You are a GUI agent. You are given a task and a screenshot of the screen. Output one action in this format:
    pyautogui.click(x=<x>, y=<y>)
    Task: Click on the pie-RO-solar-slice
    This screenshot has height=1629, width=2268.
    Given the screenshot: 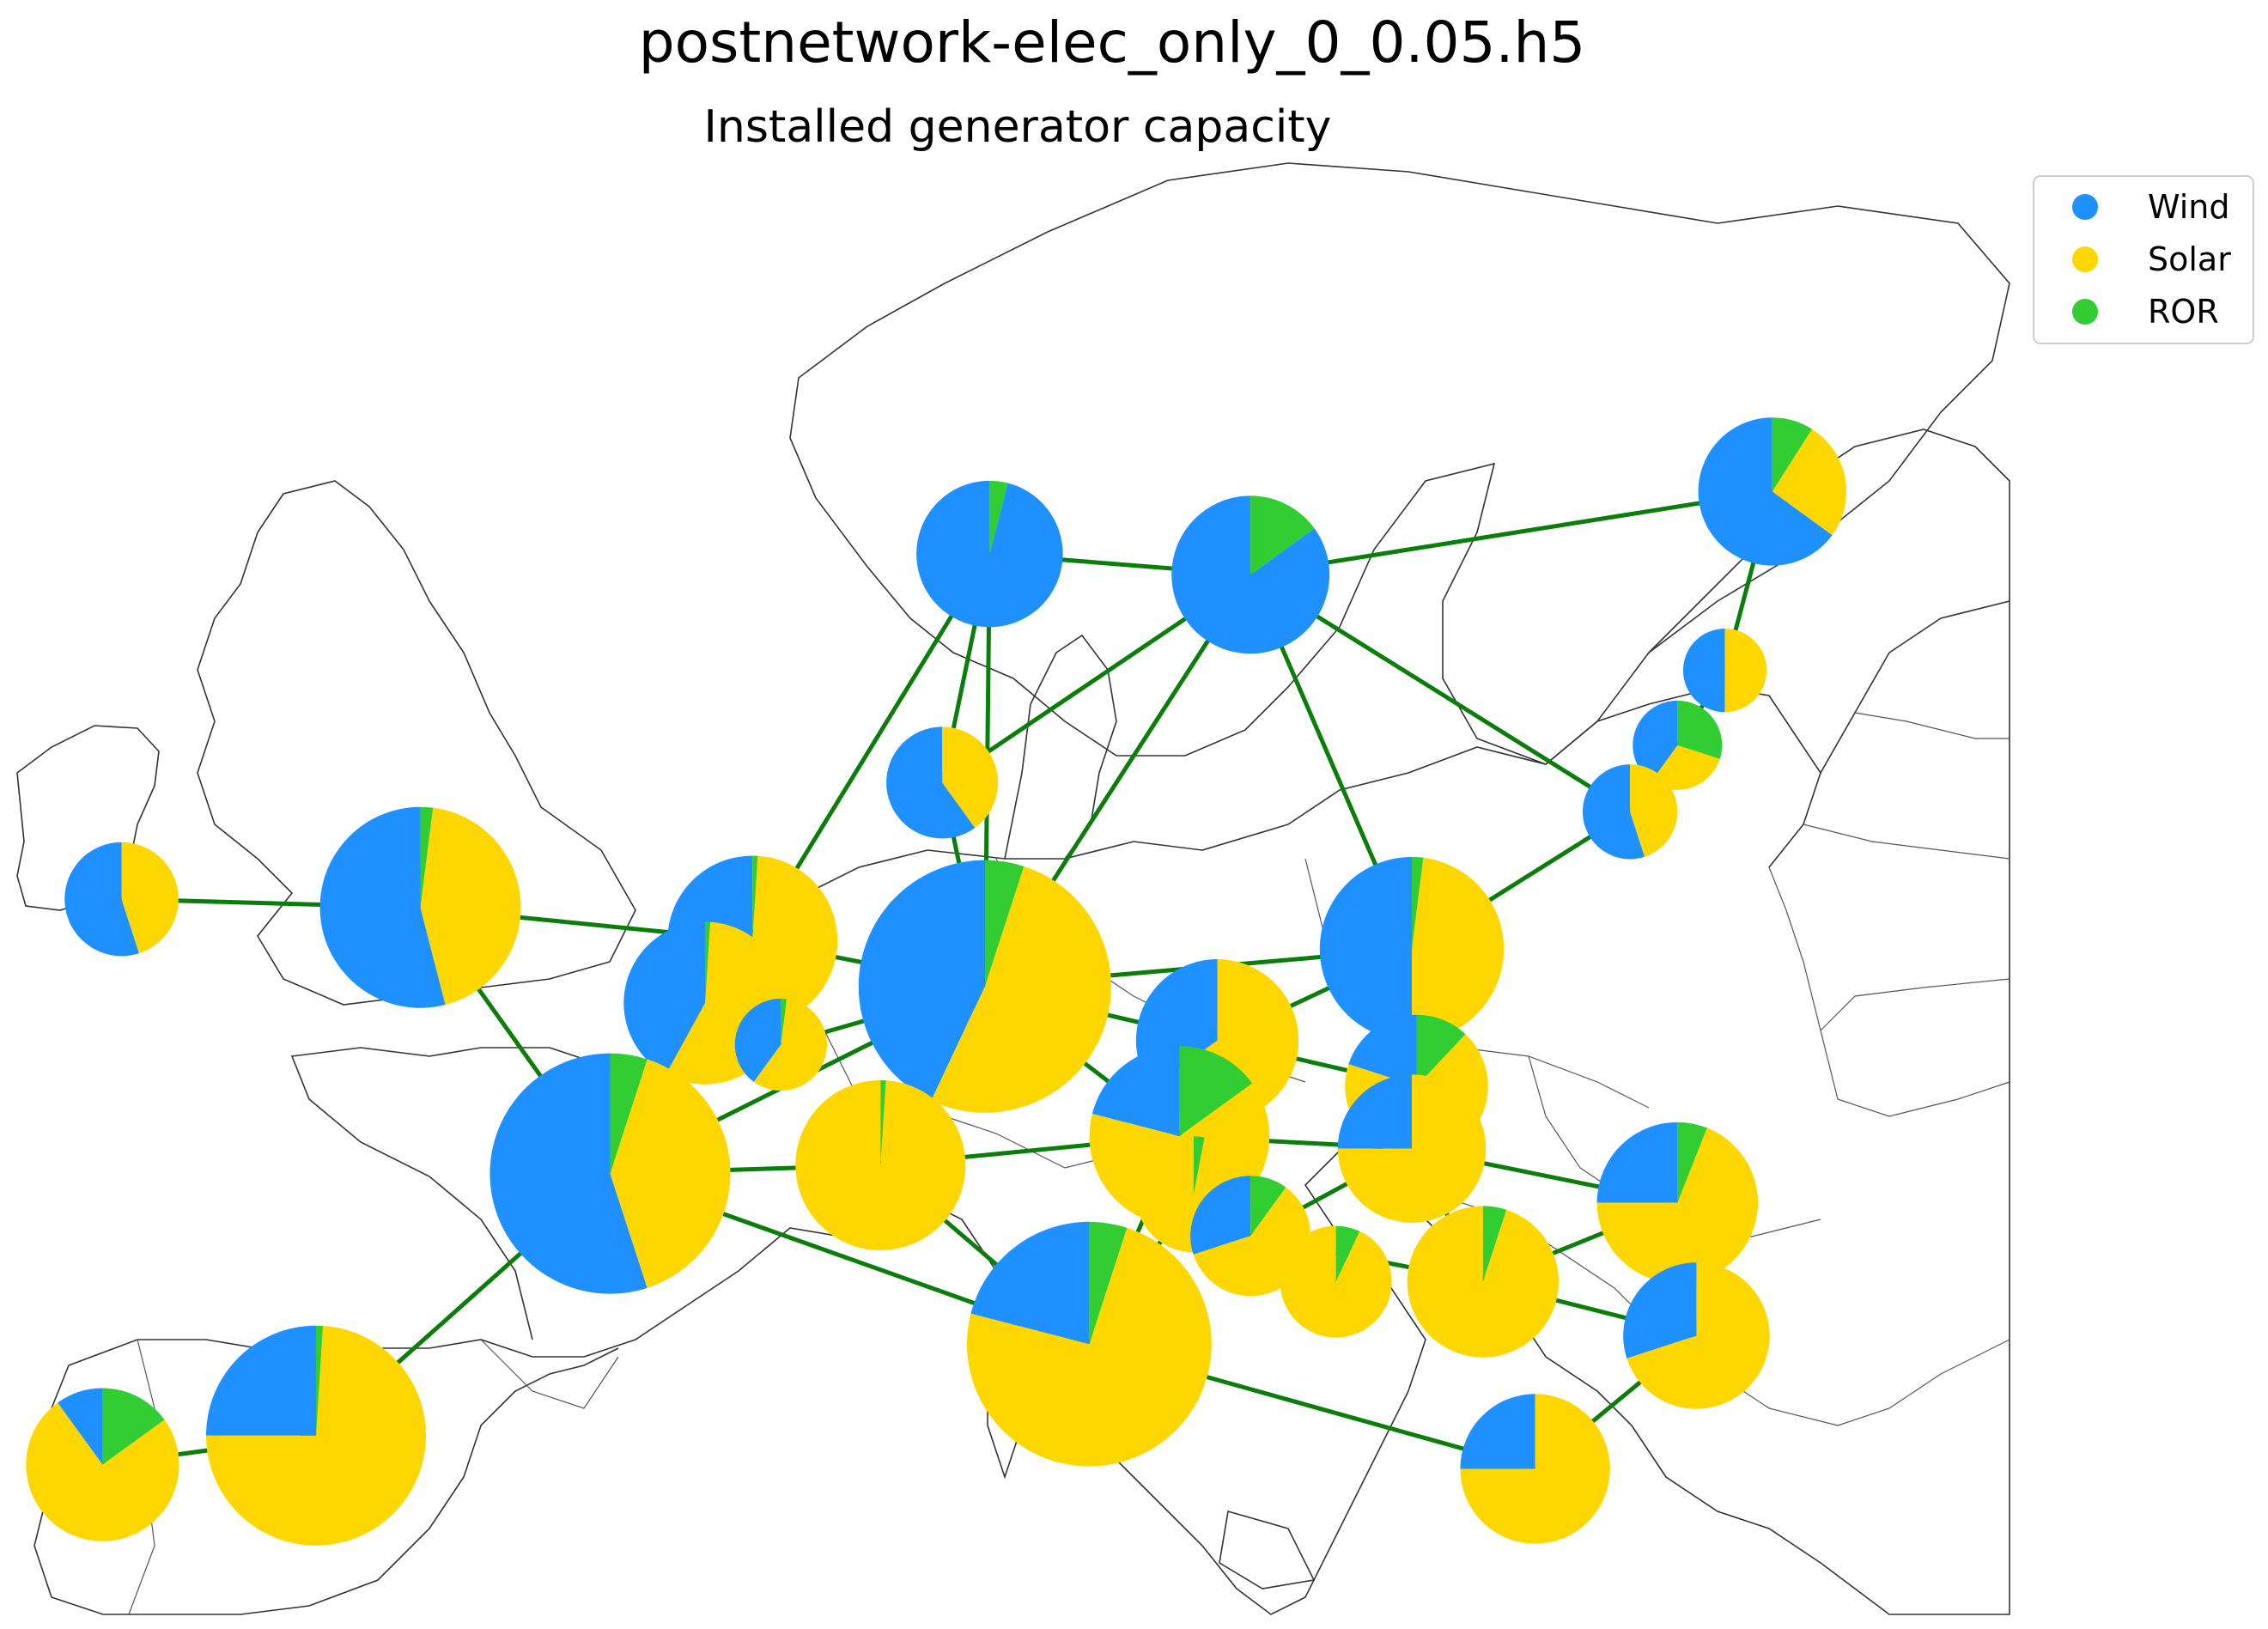 What is the action you would take?
    pyautogui.click(x=1677, y=1206)
    